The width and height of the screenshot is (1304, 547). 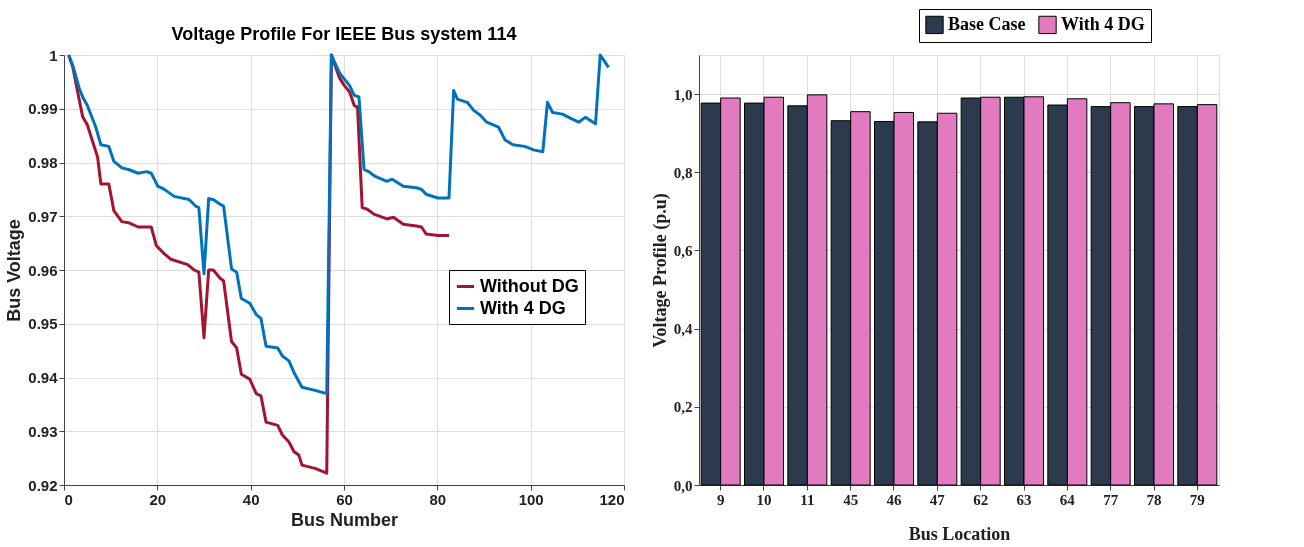 I want to click on x-tick-label: 77, so click(x=1111, y=499).